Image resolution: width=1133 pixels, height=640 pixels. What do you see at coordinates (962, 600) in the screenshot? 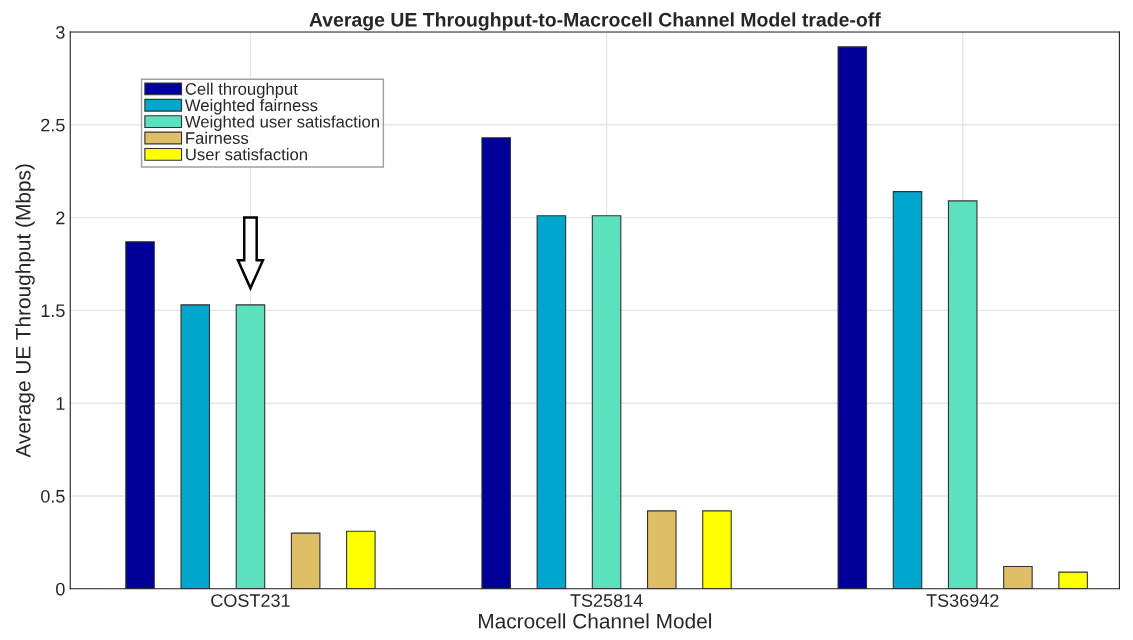
I see `x-tick-label: TS36942` at bounding box center [962, 600].